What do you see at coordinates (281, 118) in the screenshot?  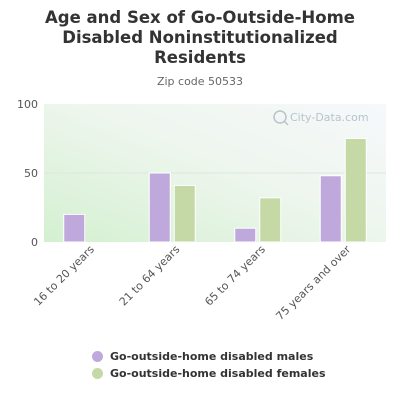 I see `watermark-icon` at bounding box center [281, 118].